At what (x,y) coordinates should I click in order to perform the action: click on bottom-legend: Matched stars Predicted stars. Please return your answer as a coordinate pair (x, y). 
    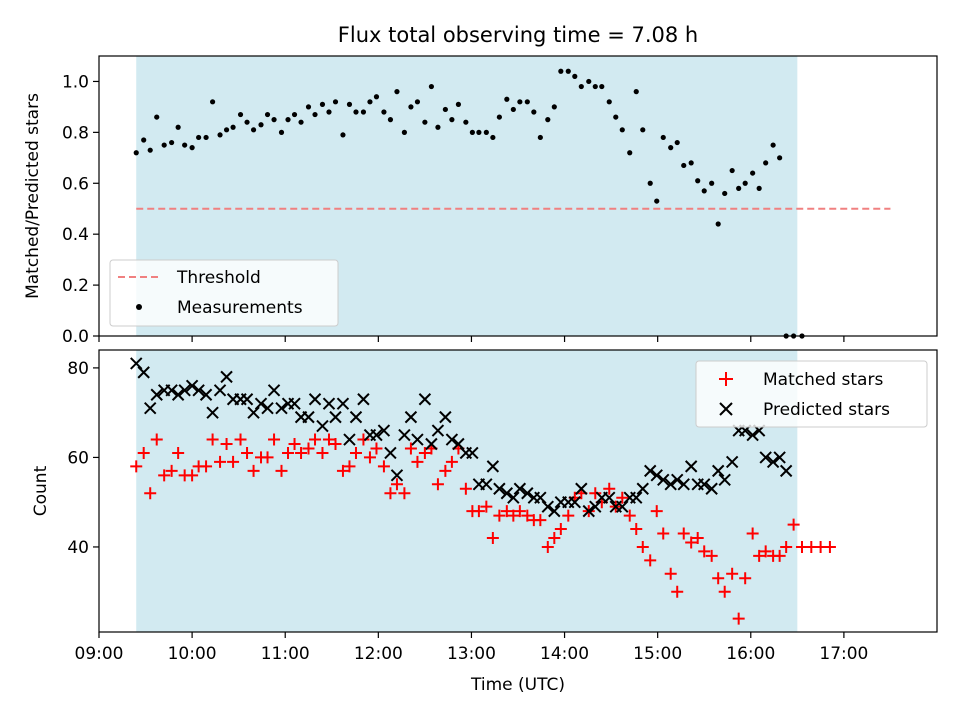
    Looking at the image, I should click on (811, 394).